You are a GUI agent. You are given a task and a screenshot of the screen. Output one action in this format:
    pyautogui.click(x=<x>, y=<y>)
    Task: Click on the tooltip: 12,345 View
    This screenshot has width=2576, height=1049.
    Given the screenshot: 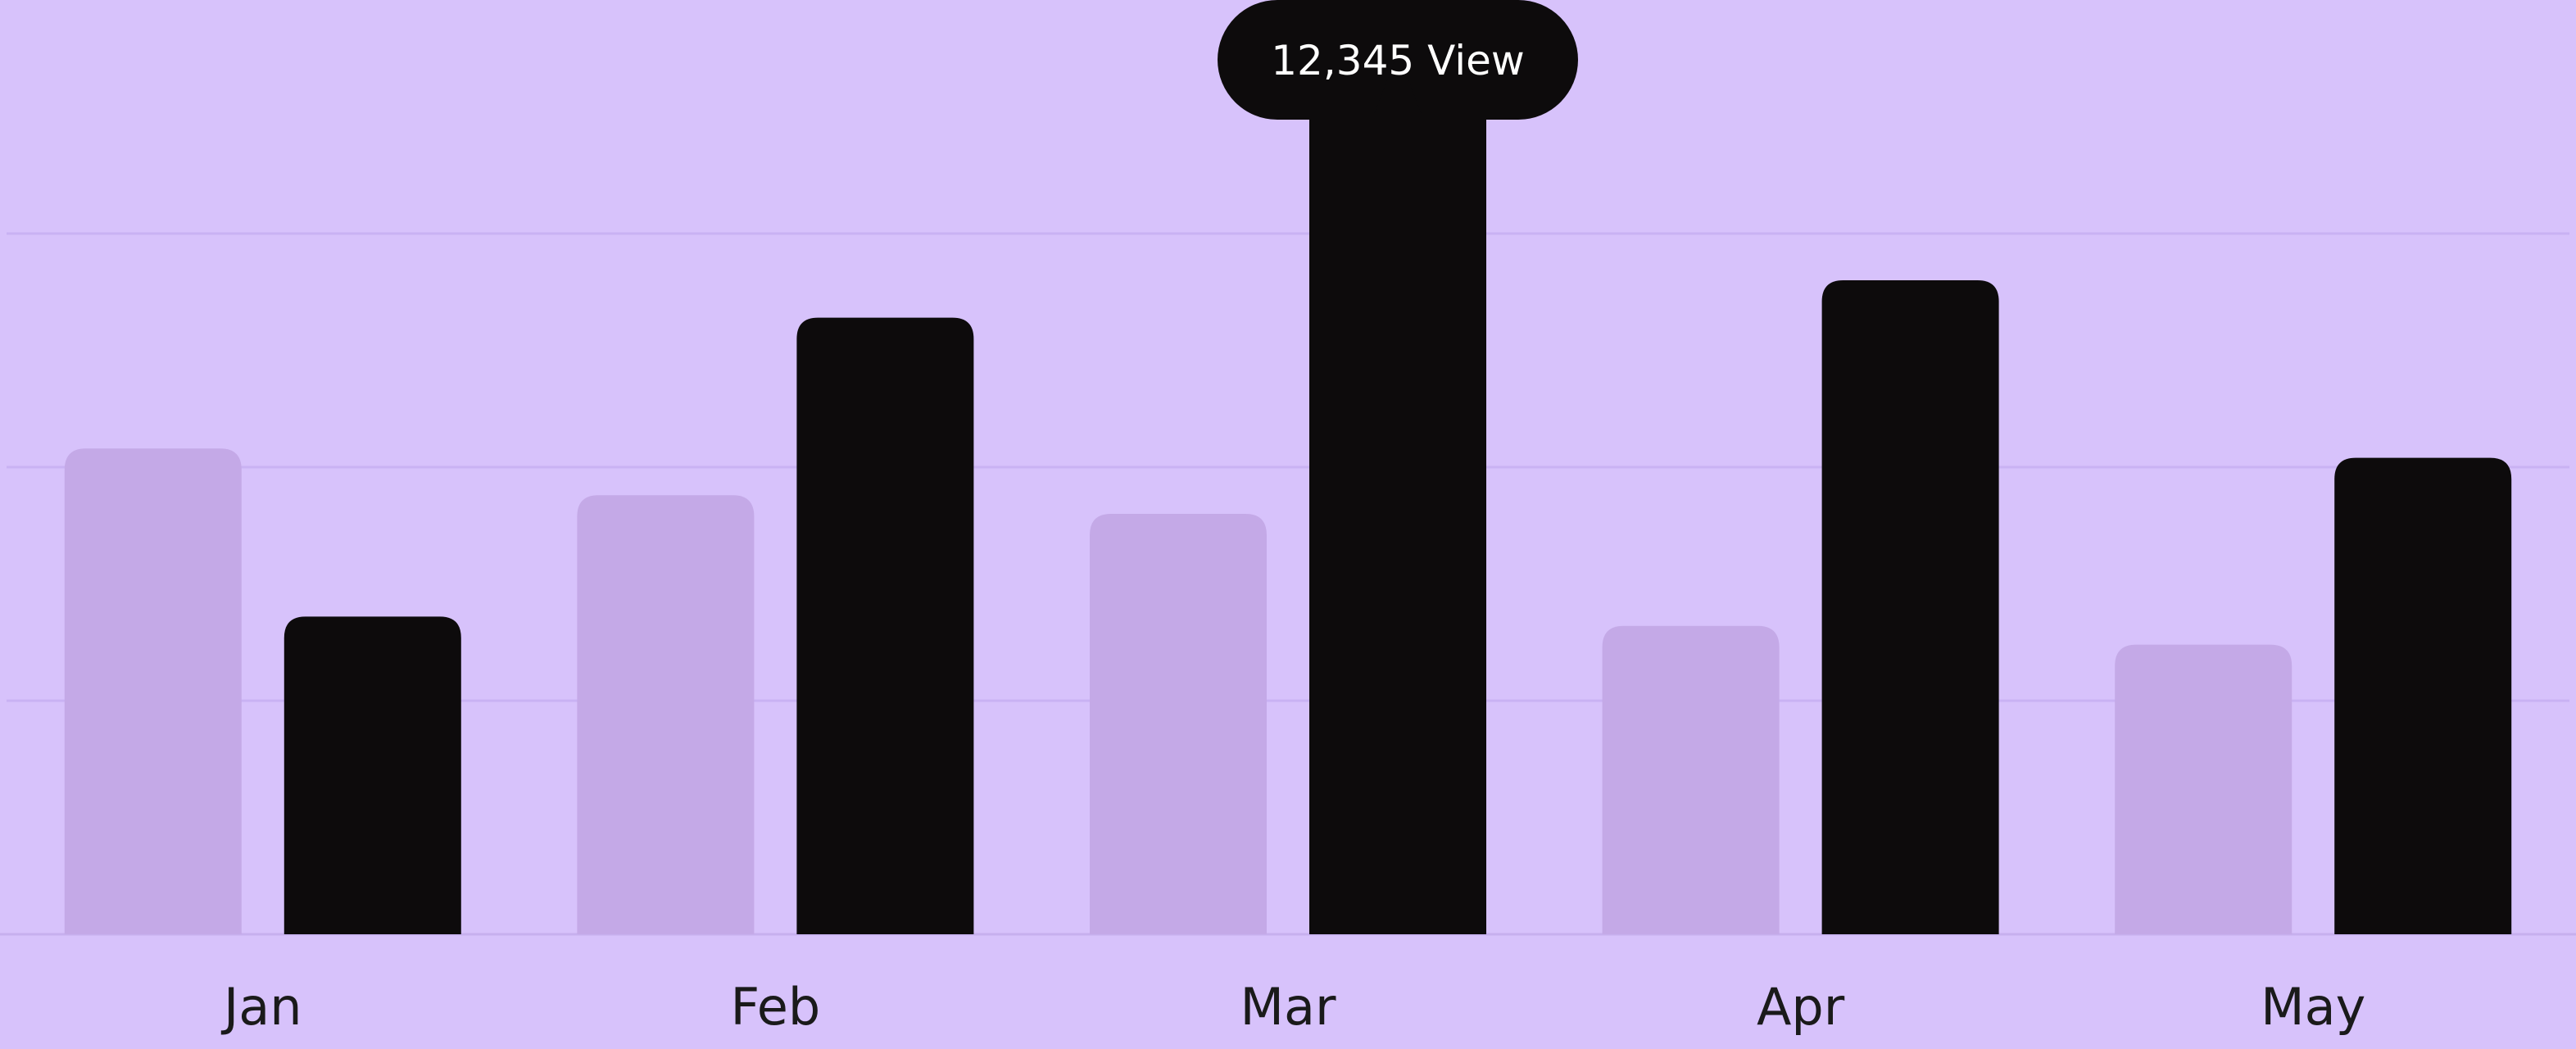 What is the action you would take?
    pyautogui.click(x=1398, y=60)
    